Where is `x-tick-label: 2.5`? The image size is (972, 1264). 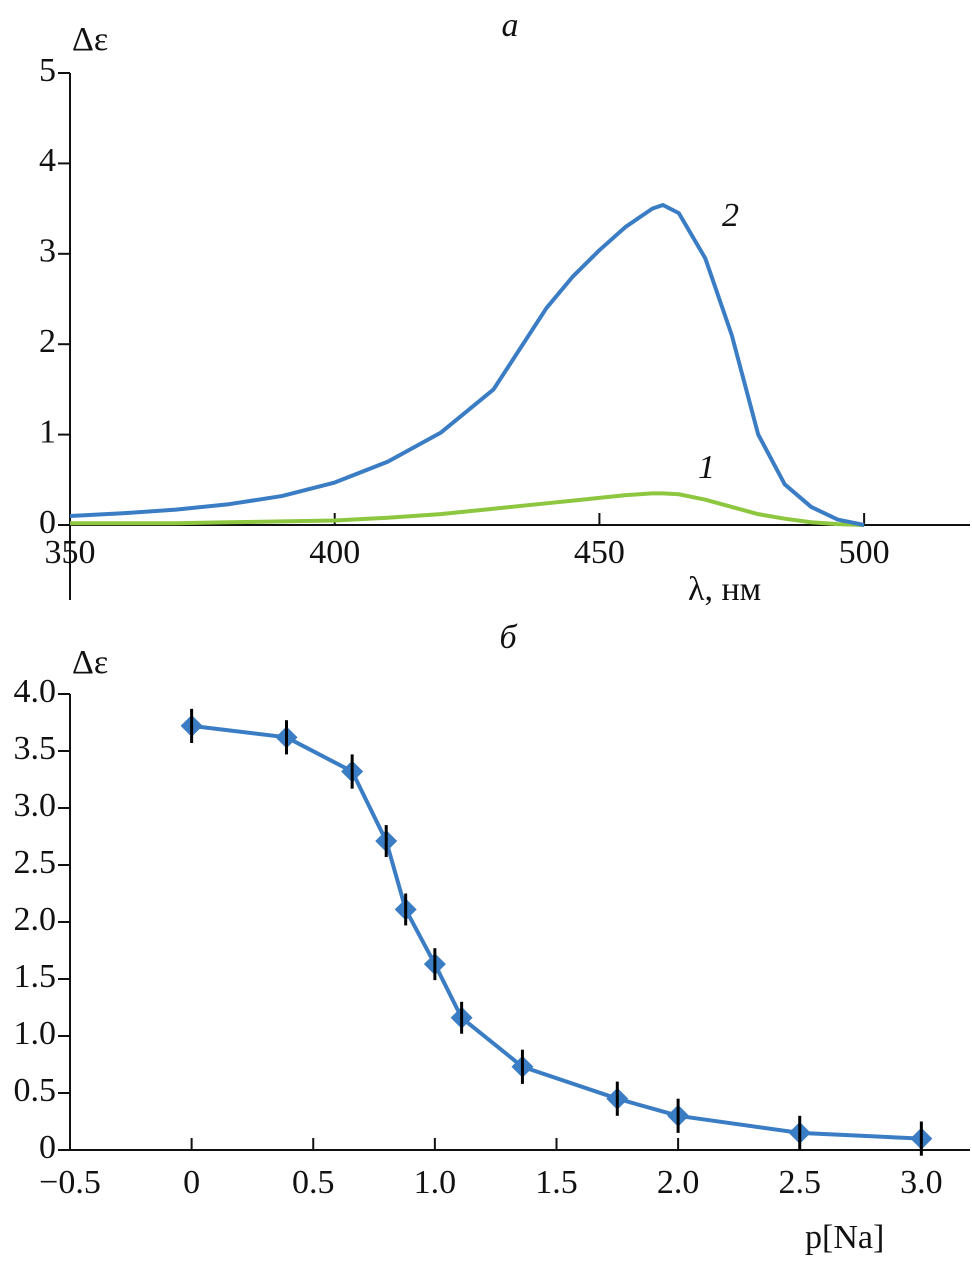 x-tick-label: 2.5 is located at coordinates (799, 1182).